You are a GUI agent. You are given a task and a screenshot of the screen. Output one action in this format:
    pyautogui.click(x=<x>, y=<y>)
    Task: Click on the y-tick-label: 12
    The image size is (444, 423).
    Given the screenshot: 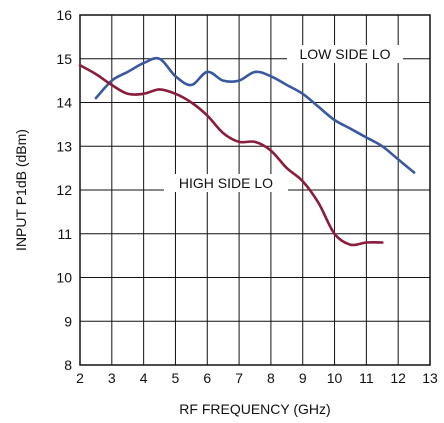 What is the action you would take?
    pyautogui.click(x=64, y=190)
    